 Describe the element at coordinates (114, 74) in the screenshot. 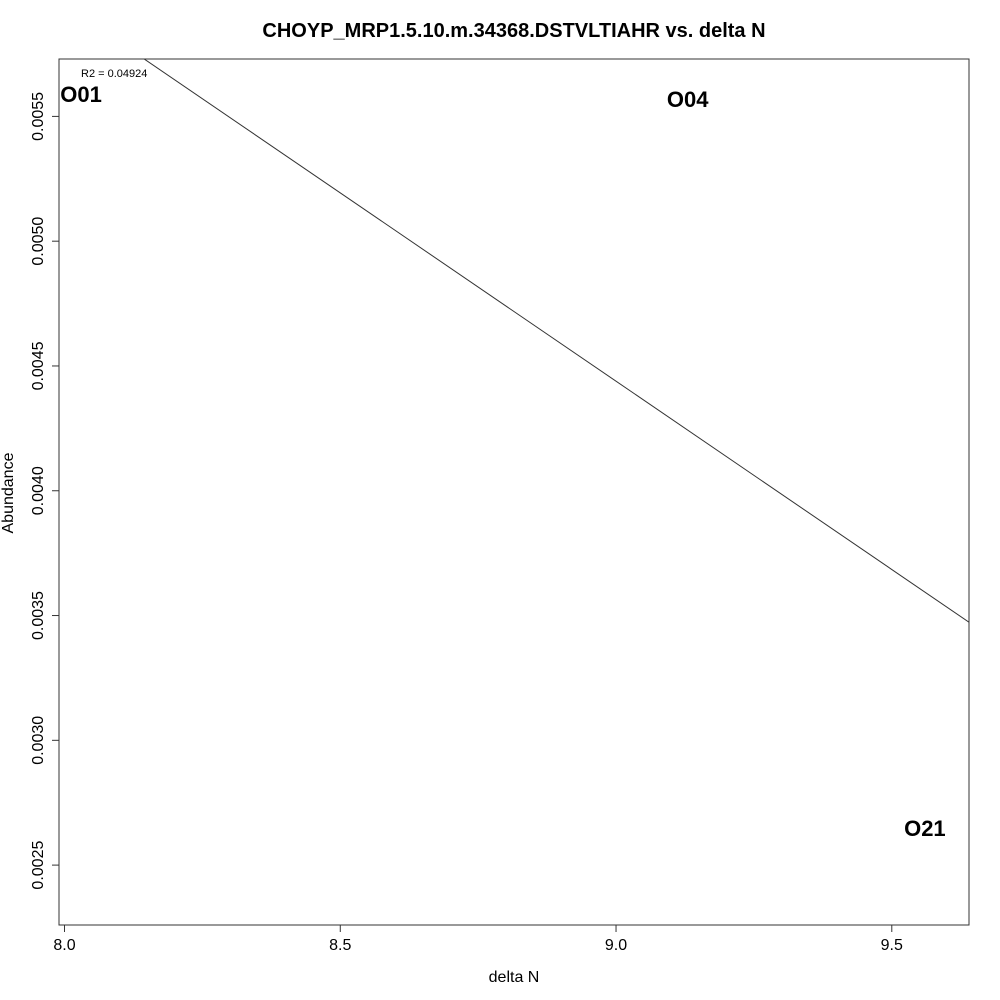

I see `r2-annotation: R2 = 0.04924` at that location.